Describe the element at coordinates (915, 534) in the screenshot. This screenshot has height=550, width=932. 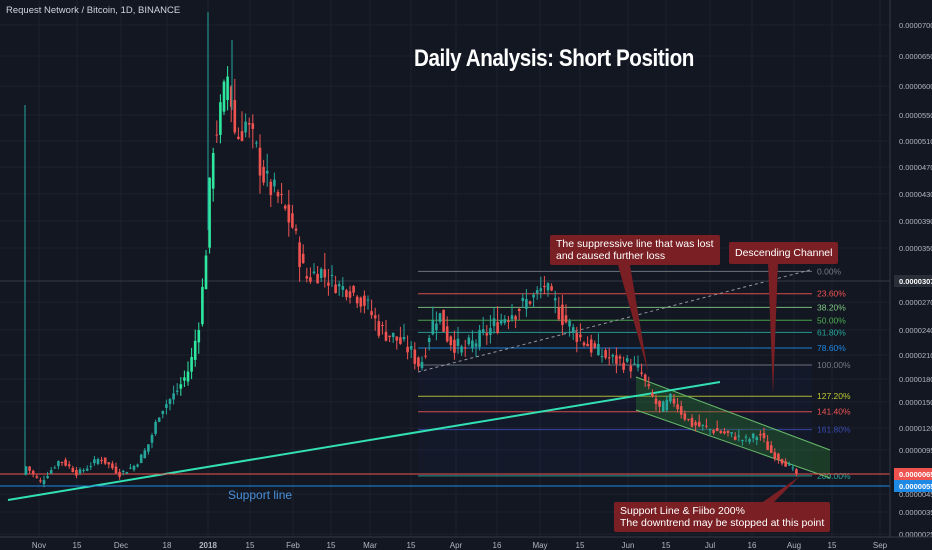
I see `price-tick-label: 0.00000250` at that location.